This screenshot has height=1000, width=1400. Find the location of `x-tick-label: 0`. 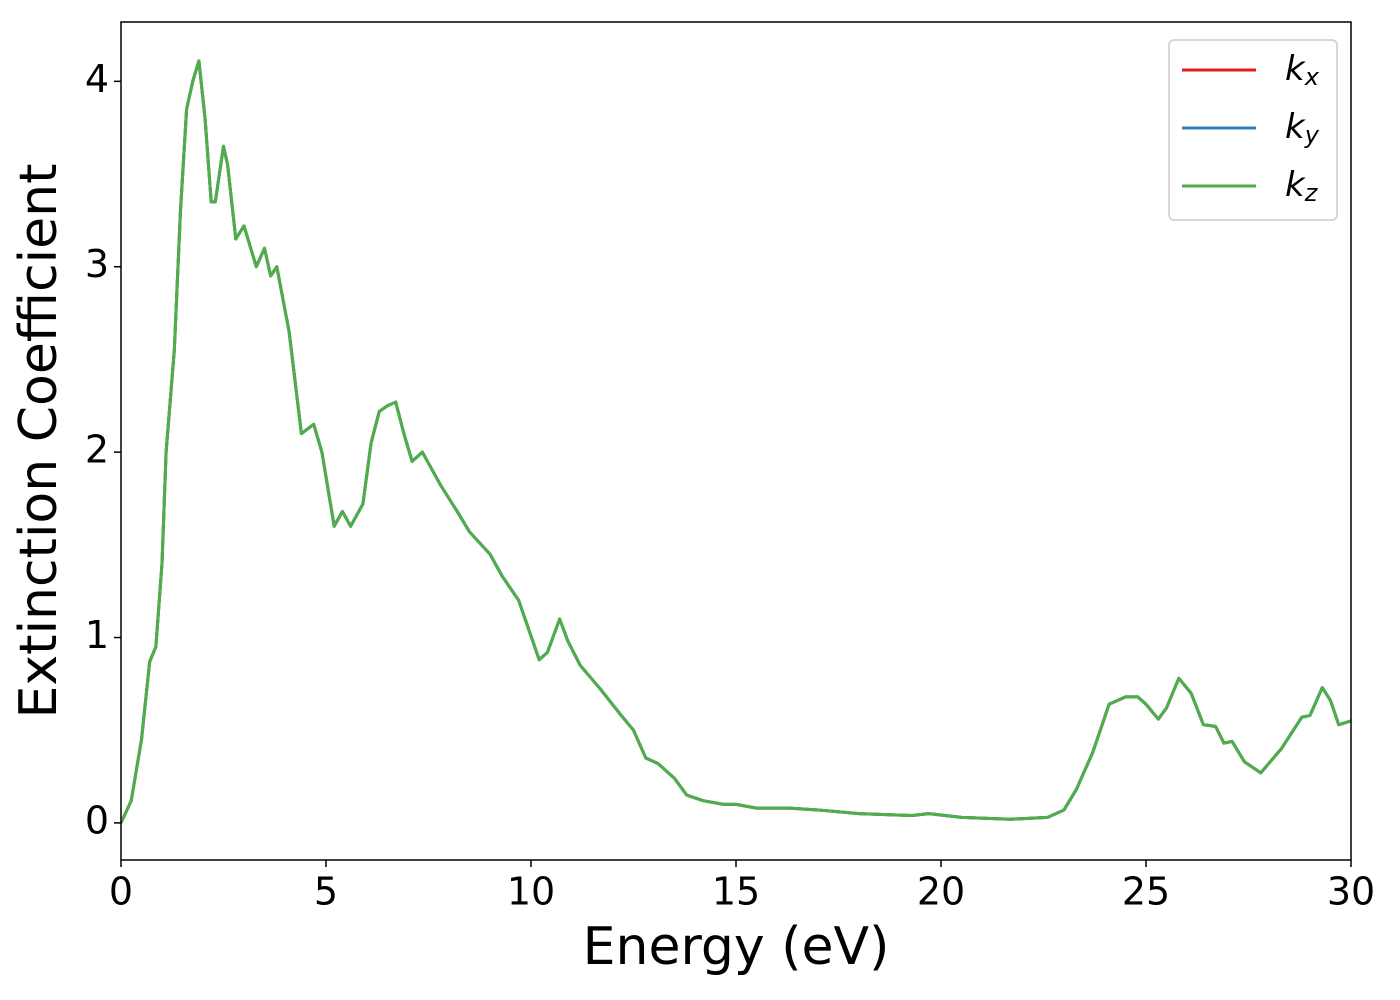

x-tick-label: 0 is located at coordinates (121, 892).